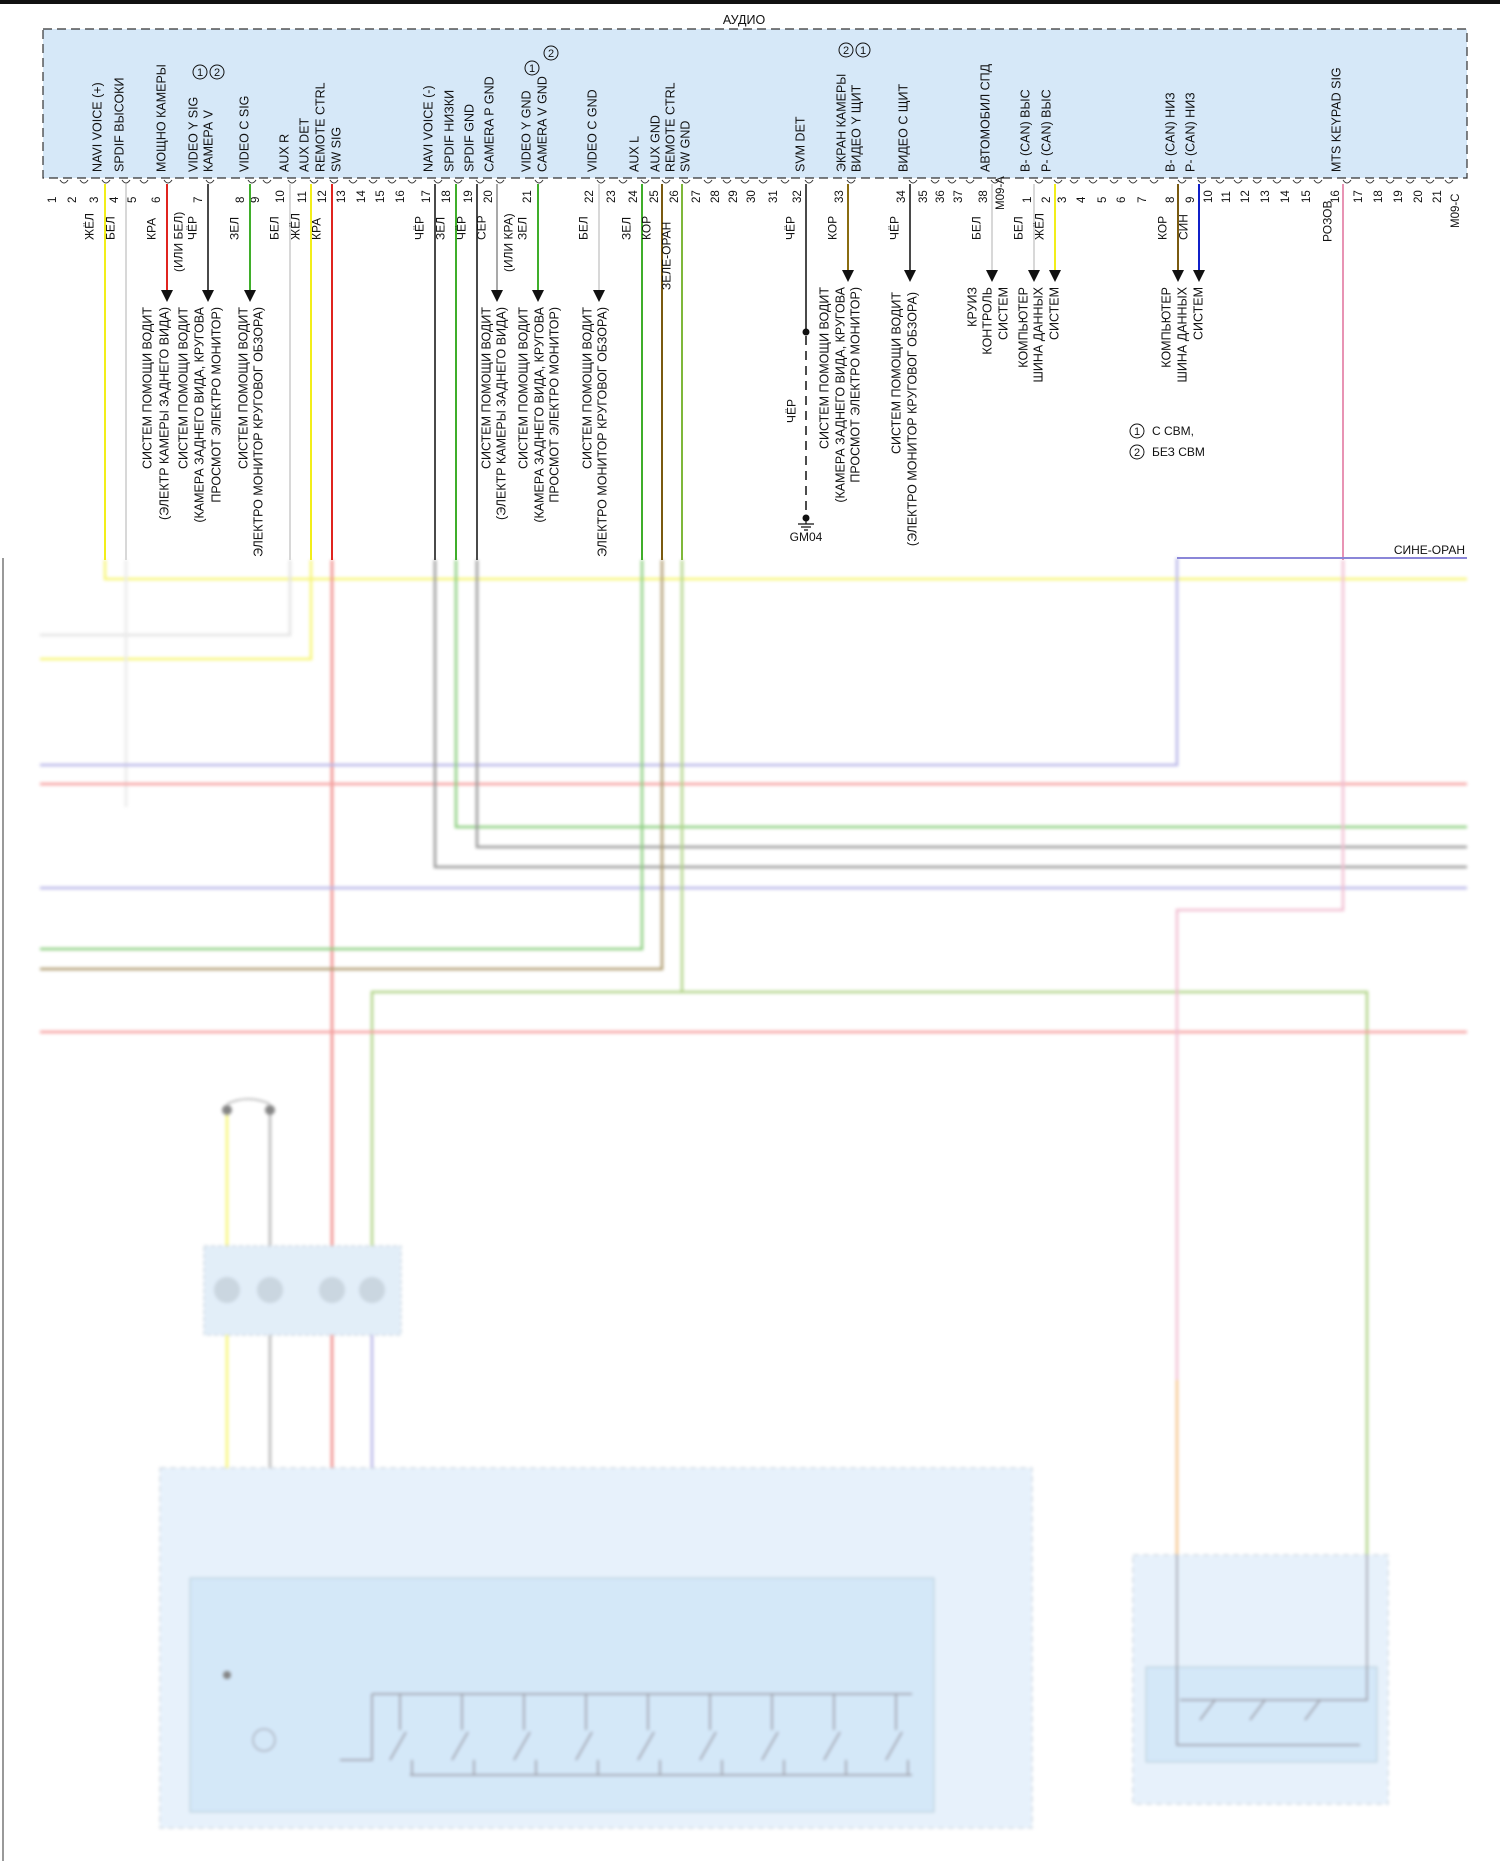 This screenshot has height=1861, width=1500. Describe the element at coordinates (1167, 327) in the screenshot. I see `destination-label: КОМПЬЮТЕР` at that location.